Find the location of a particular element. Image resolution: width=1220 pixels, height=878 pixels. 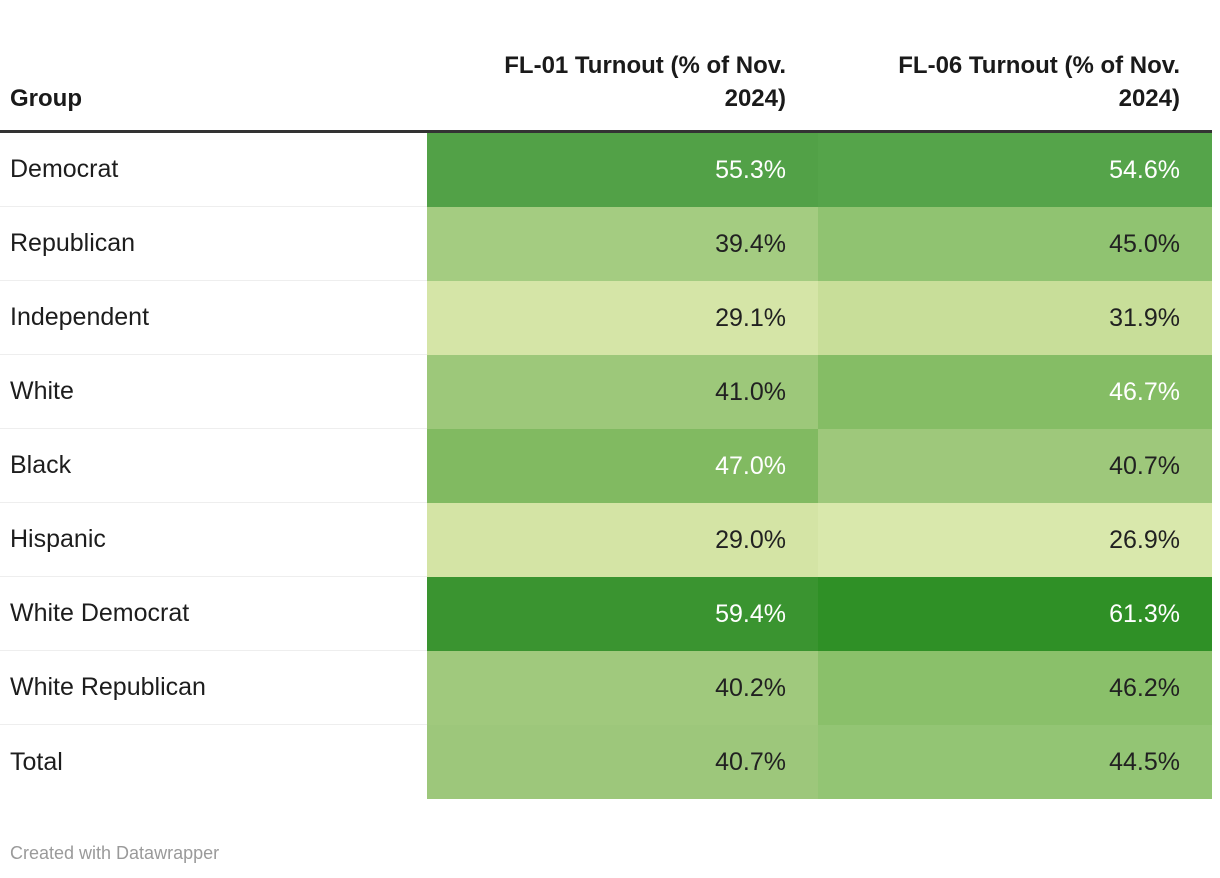

column-header-fl01-label: FL-01 Turnout (% of Nov. 2024) is located at coordinates (645, 82).